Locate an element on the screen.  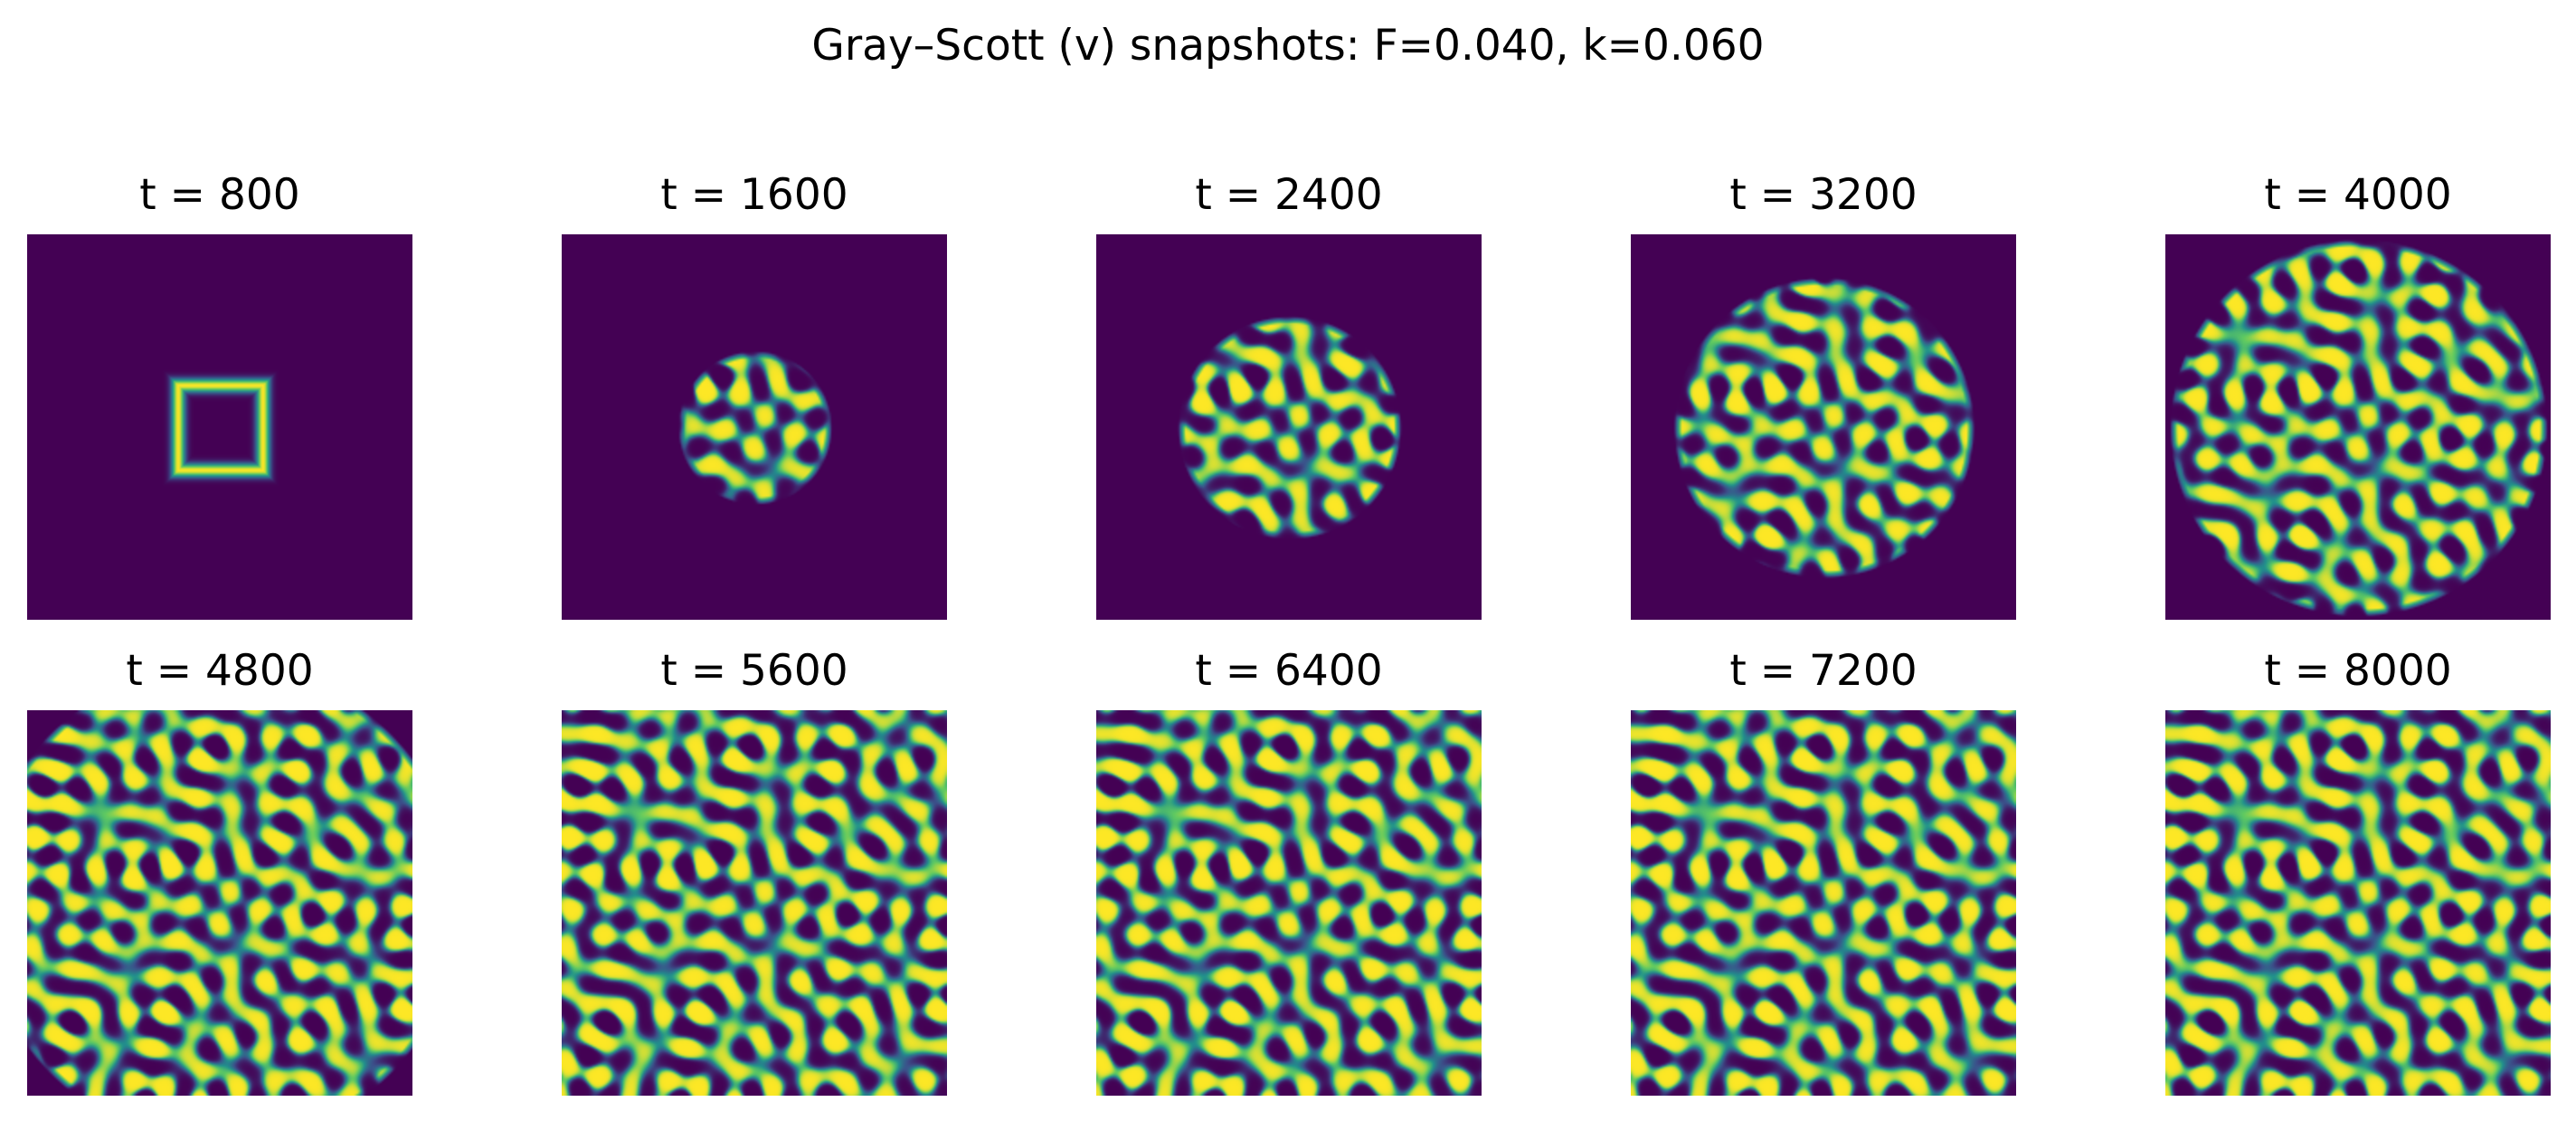
panel-title: t = 4000 is located at coordinates (2358, 195).